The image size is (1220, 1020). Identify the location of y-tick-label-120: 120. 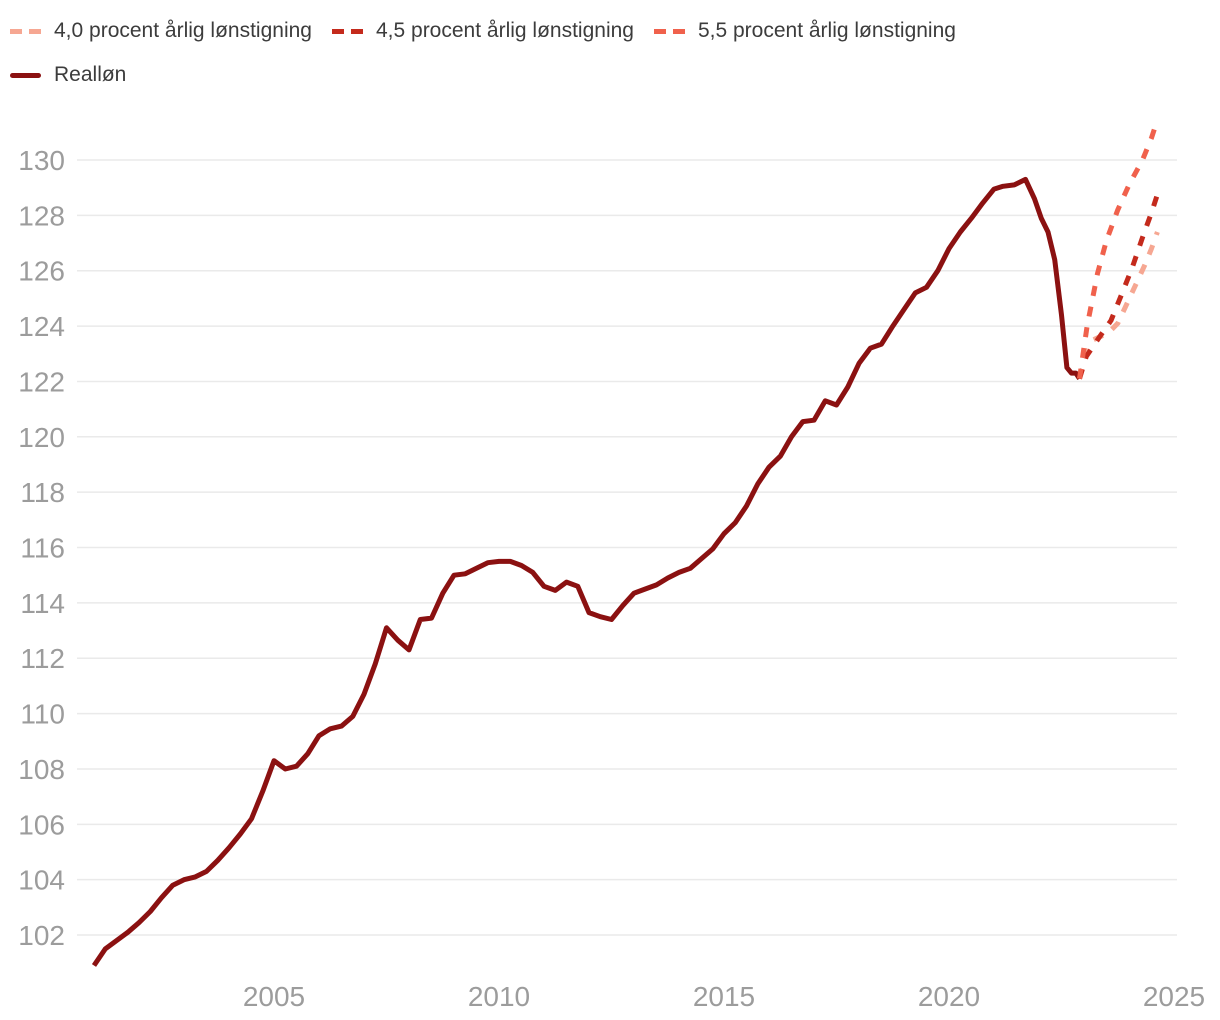
(41, 437).